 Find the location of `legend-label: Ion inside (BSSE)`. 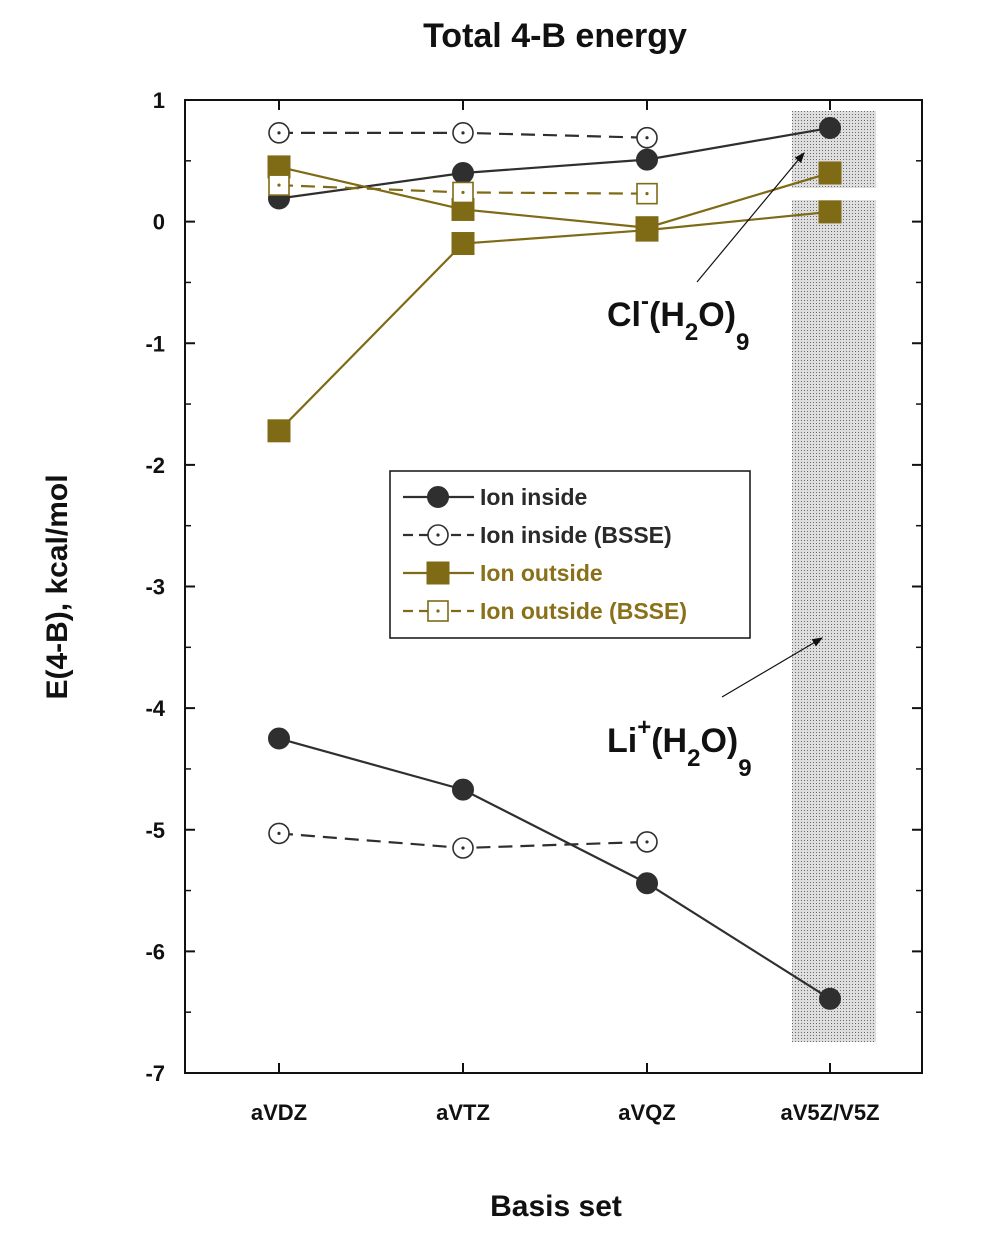

legend-label: Ion inside (BSSE) is located at coordinates (576, 535).